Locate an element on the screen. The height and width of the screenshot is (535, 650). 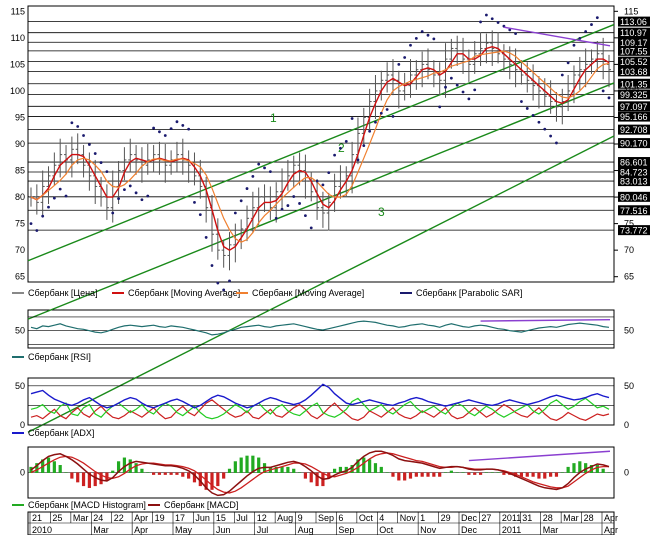
x-axis-period-label: Oct is located at coordinates (386, 530).